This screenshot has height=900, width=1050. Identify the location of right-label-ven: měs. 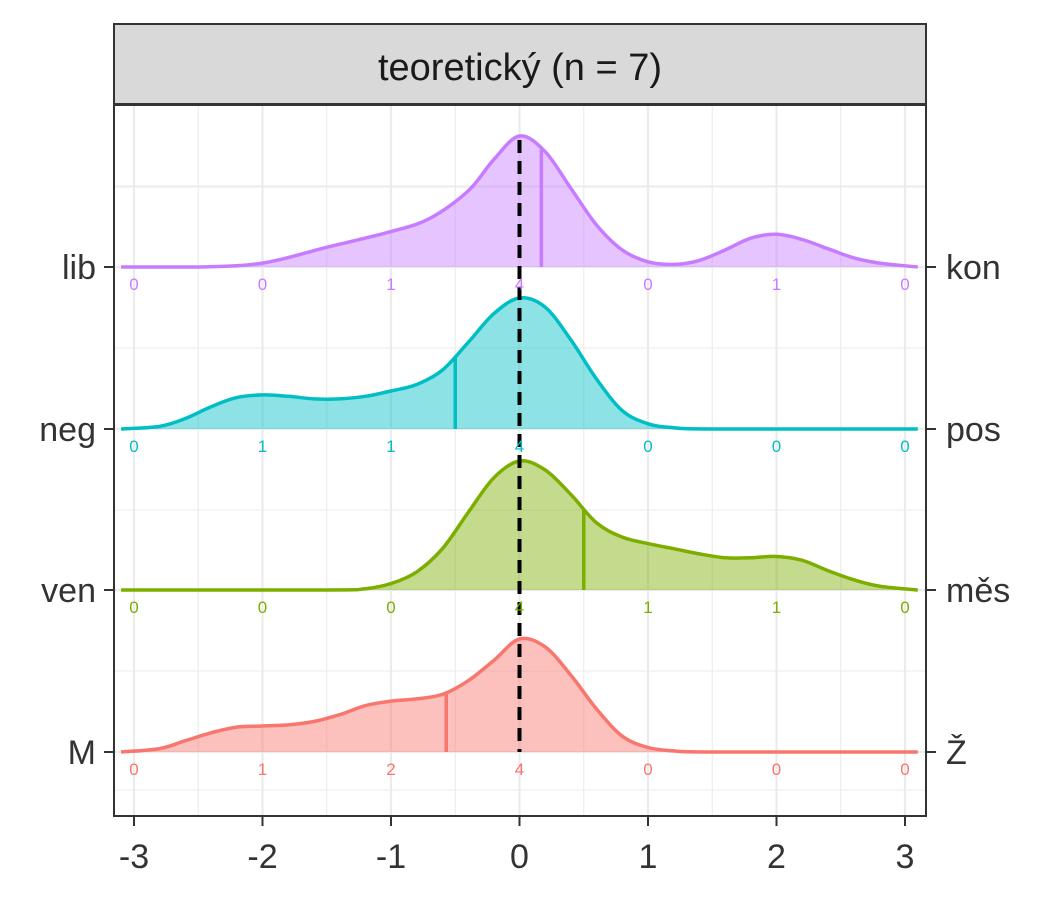
(978, 591).